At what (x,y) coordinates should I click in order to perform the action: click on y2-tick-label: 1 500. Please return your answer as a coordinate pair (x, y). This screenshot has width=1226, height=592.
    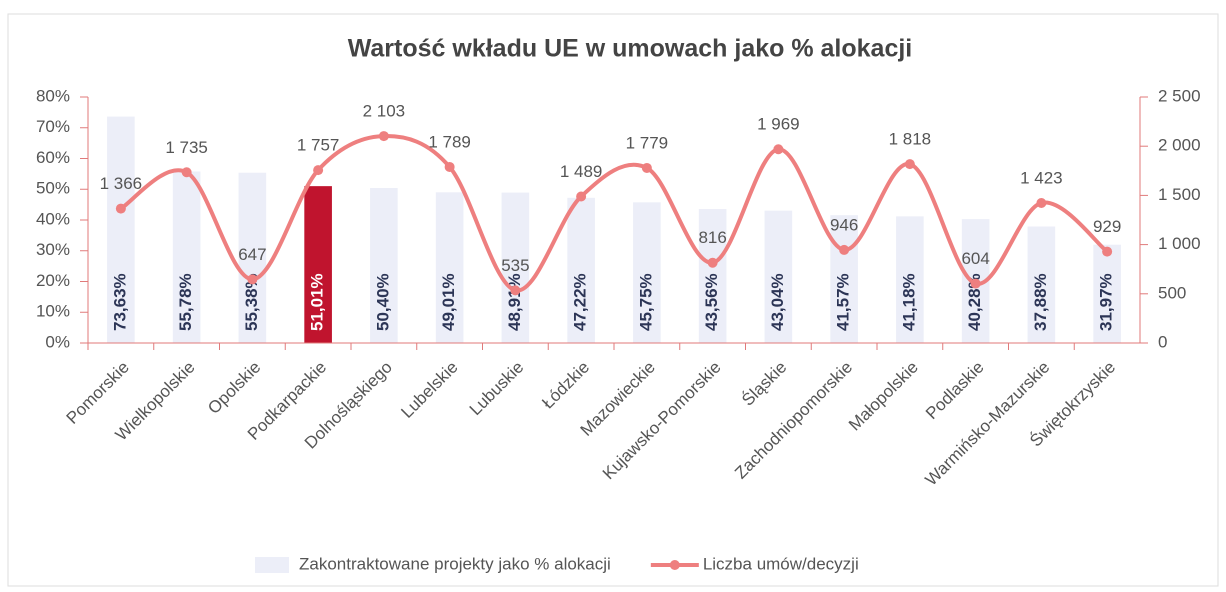
    Looking at the image, I should click on (1179, 194).